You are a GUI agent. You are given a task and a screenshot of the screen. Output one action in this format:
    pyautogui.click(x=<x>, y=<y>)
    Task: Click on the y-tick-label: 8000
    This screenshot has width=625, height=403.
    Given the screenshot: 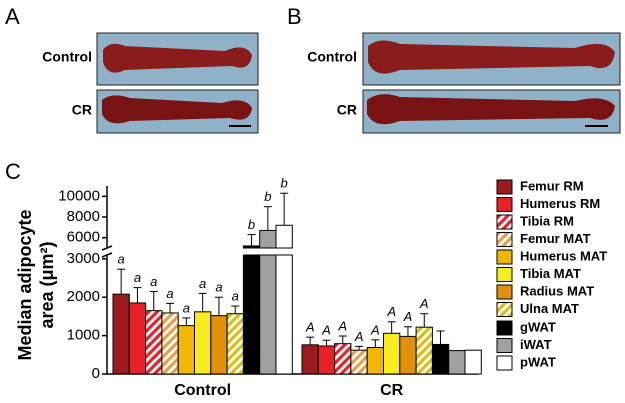 What is the action you would take?
    pyautogui.click(x=83, y=216)
    